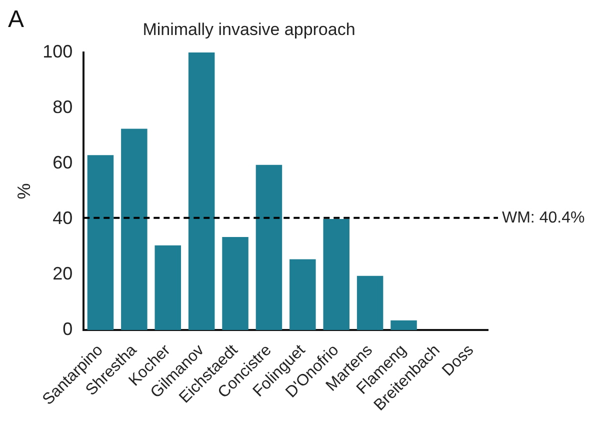 The image size is (598, 422). Describe the element at coordinates (67, 329) in the screenshot. I see `y-tick-label: 0` at that location.